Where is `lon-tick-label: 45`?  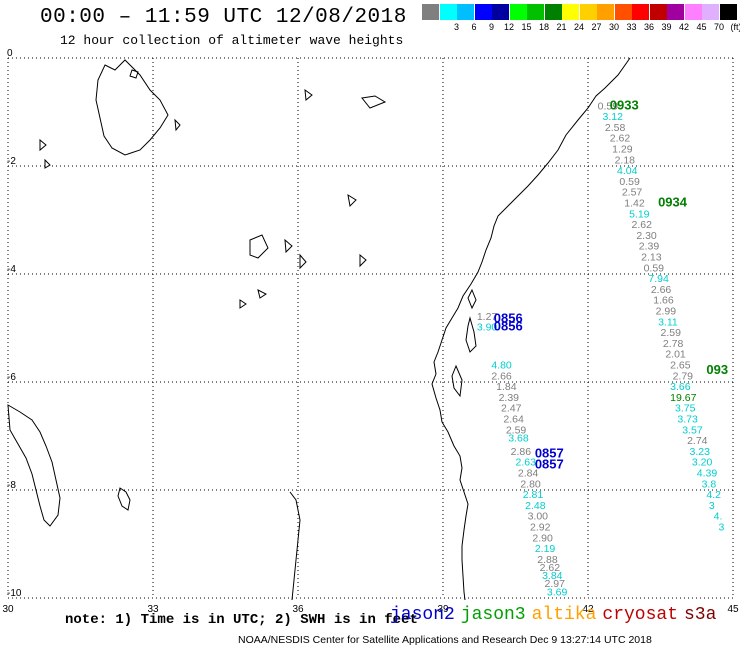 lon-tick-label: 45 is located at coordinates (733, 609).